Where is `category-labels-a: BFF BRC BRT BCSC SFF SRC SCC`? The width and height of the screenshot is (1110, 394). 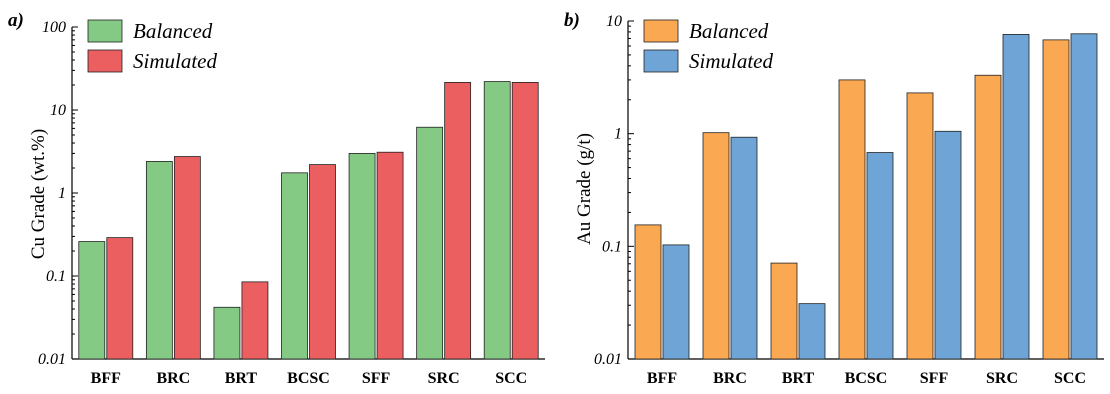 category-labels-a: BFF BRC BRT BCSC SFF SRC SCC is located at coordinates (309, 378).